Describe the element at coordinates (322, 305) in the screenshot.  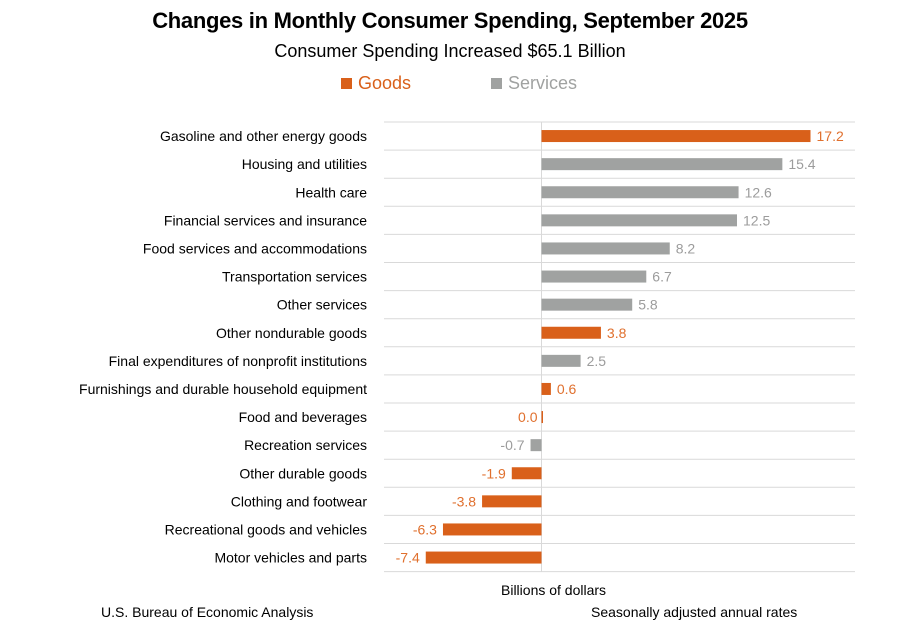
I see `category-label: Other services` at that location.